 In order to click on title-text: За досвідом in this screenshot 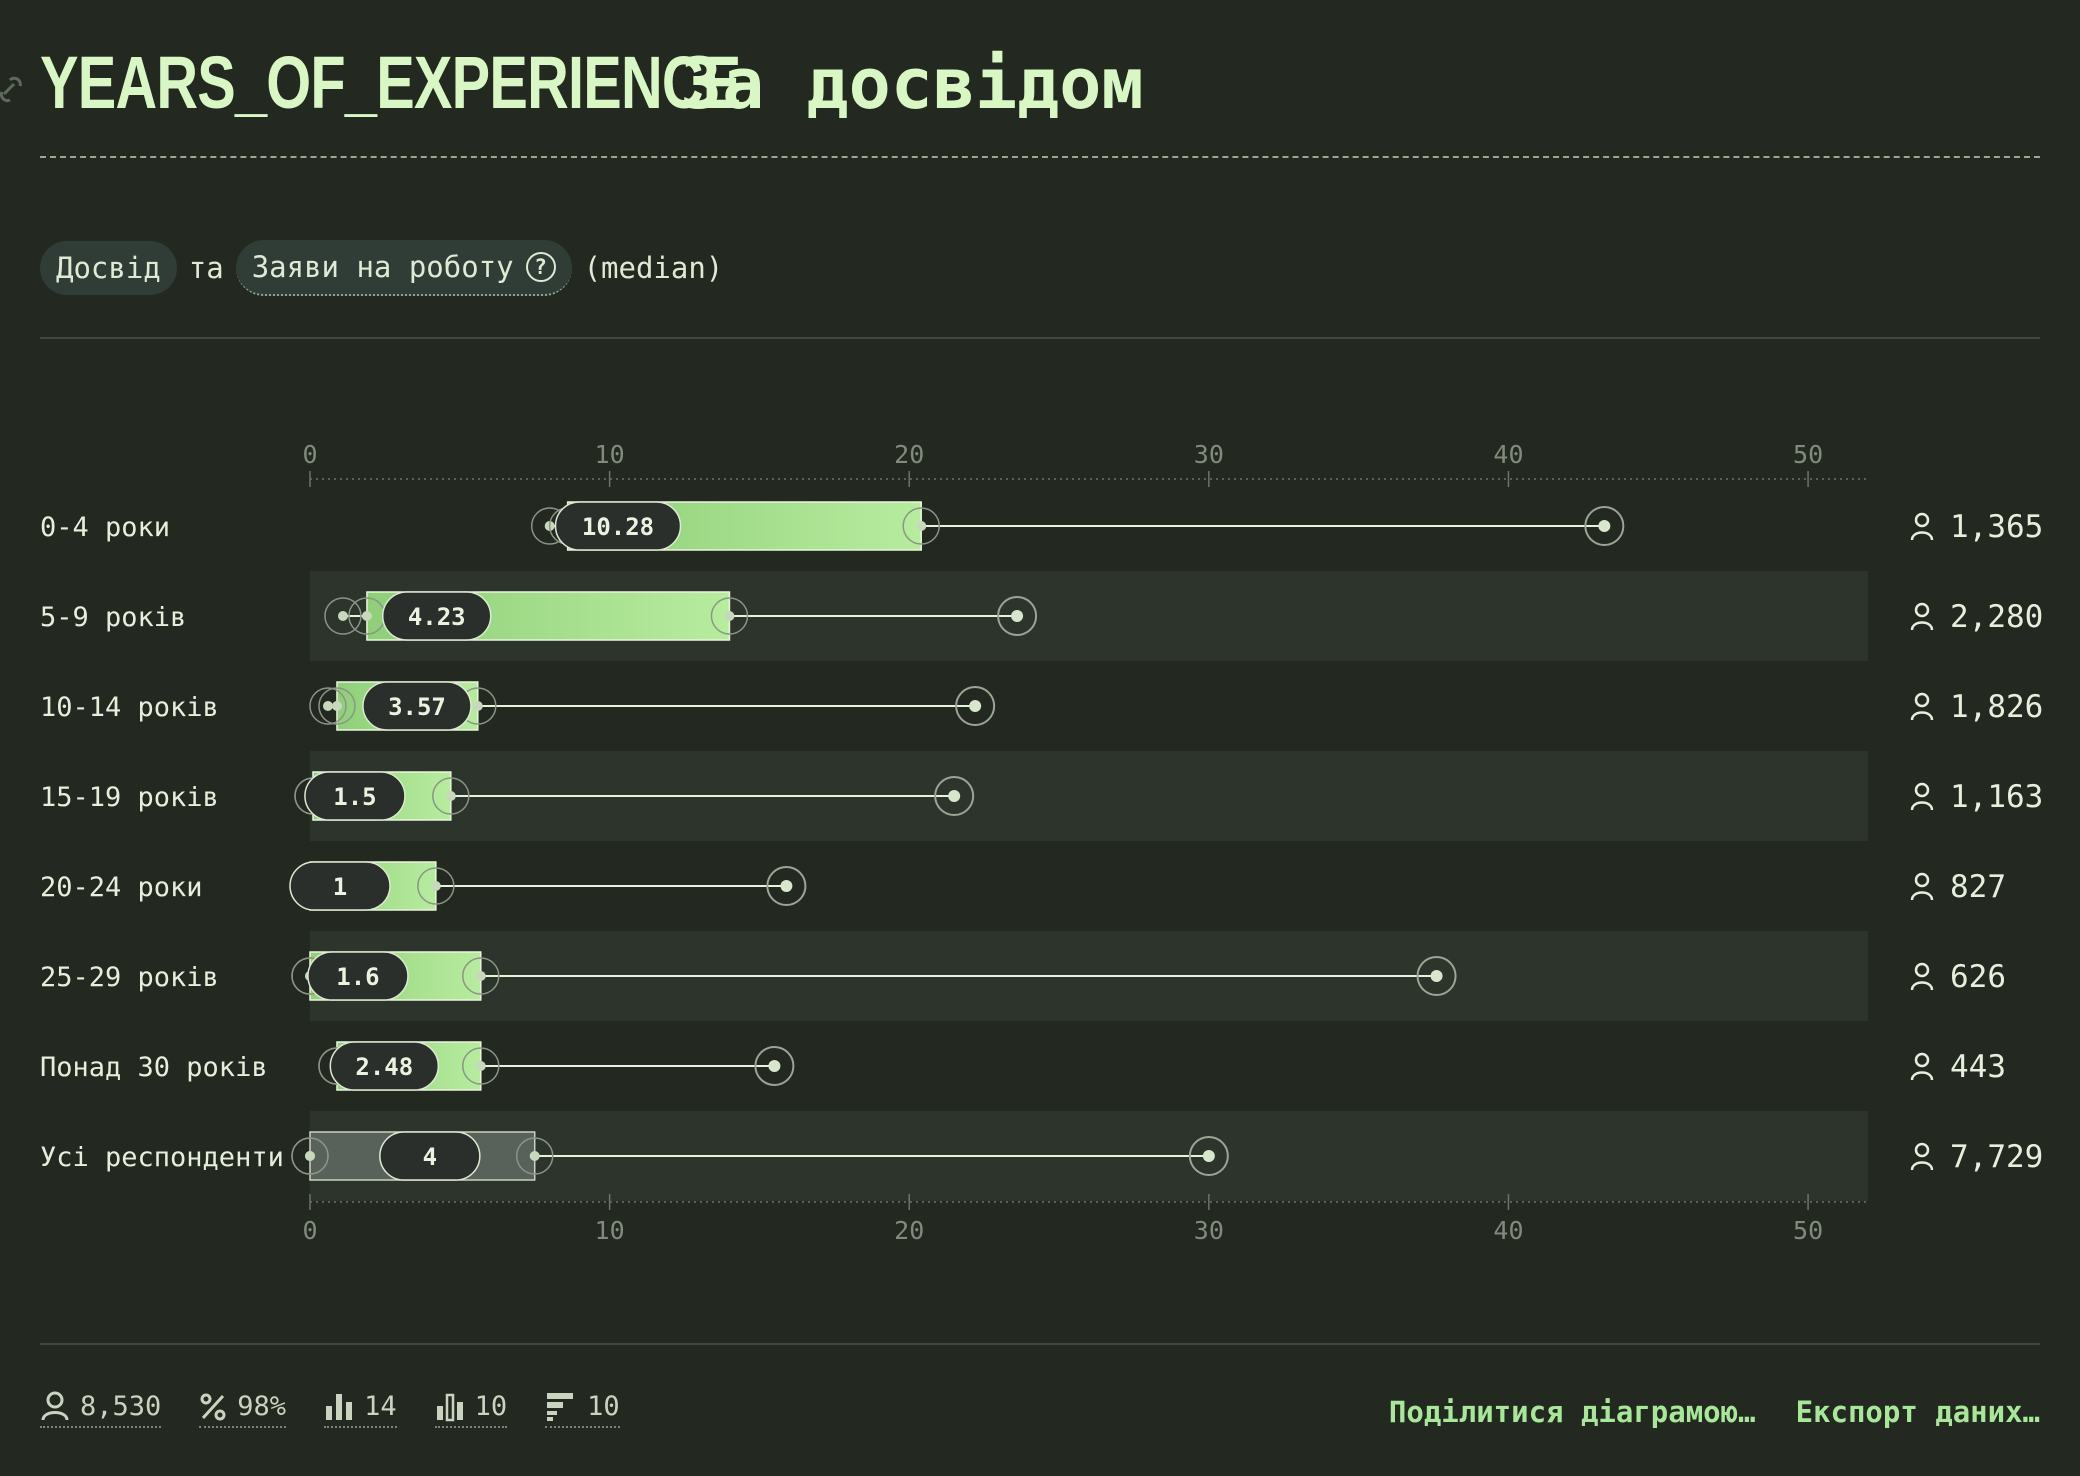, I will do `click(912, 84)`.